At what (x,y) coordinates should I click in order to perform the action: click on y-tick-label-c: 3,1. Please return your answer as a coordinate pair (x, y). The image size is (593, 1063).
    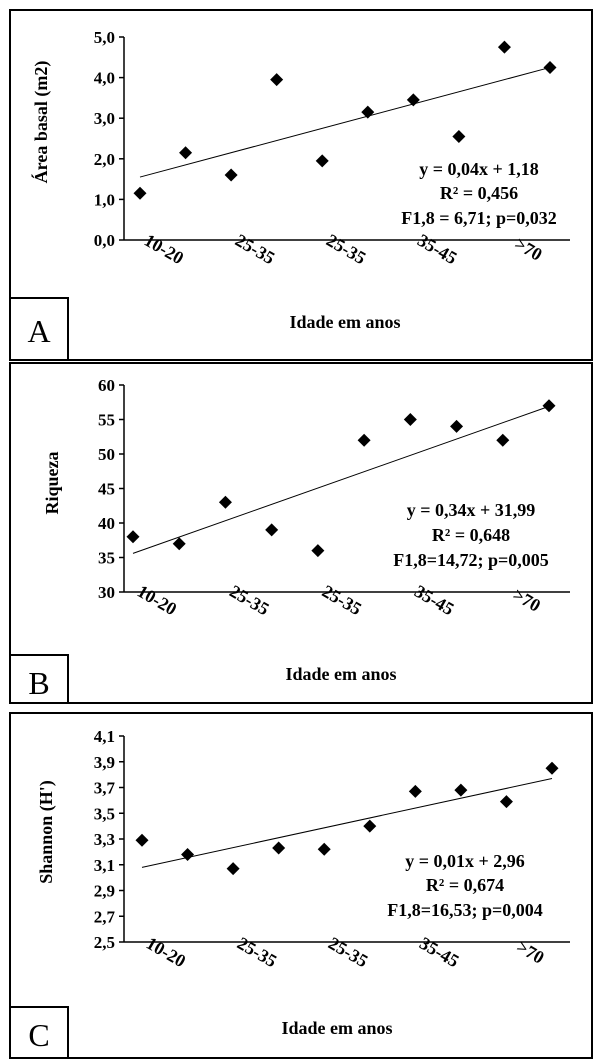
    Looking at the image, I should click on (104, 865).